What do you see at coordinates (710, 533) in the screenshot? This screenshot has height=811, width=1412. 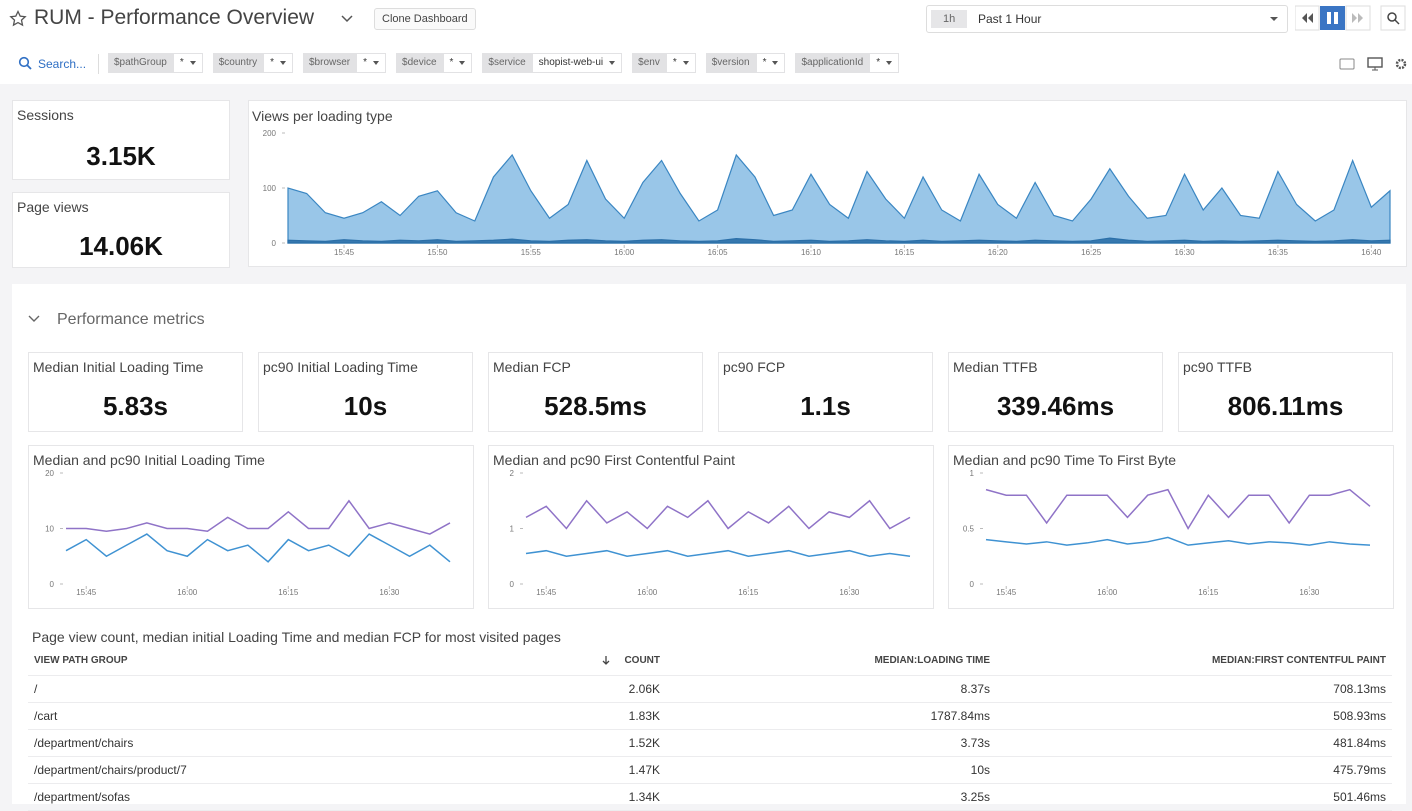 I see `chart: 0 1 2 15:45 16:00 16:15 16:30` at bounding box center [710, 533].